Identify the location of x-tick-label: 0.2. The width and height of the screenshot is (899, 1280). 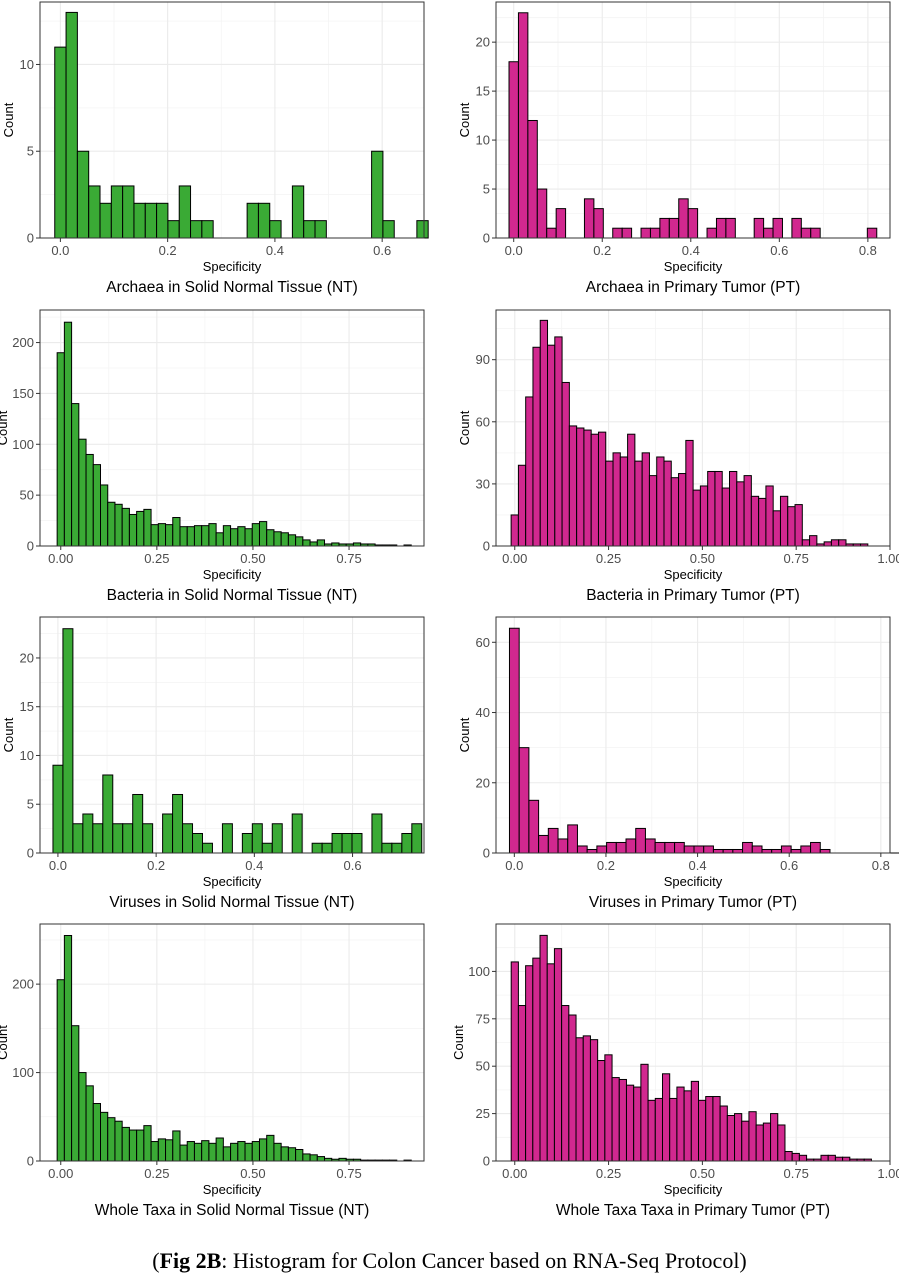
(606, 865).